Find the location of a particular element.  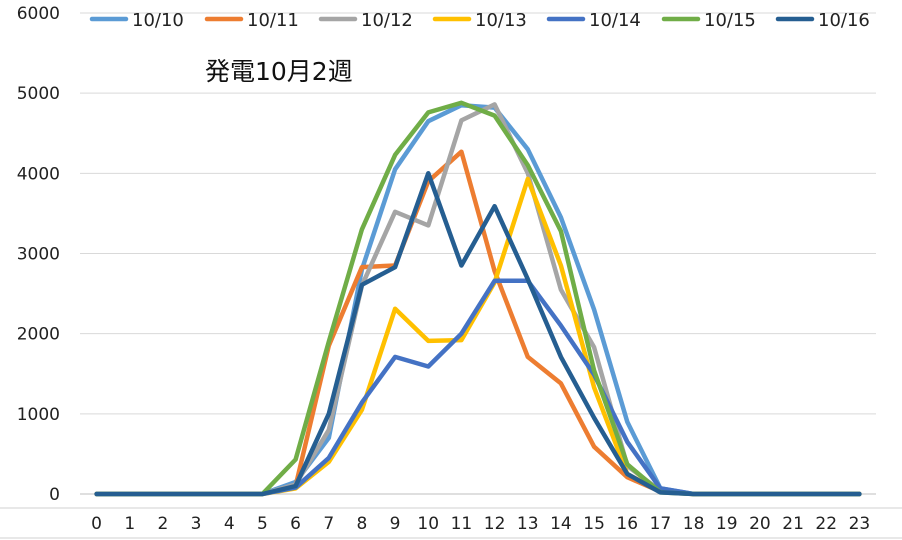

x-tick-label: 15 is located at coordinates (594, 524).